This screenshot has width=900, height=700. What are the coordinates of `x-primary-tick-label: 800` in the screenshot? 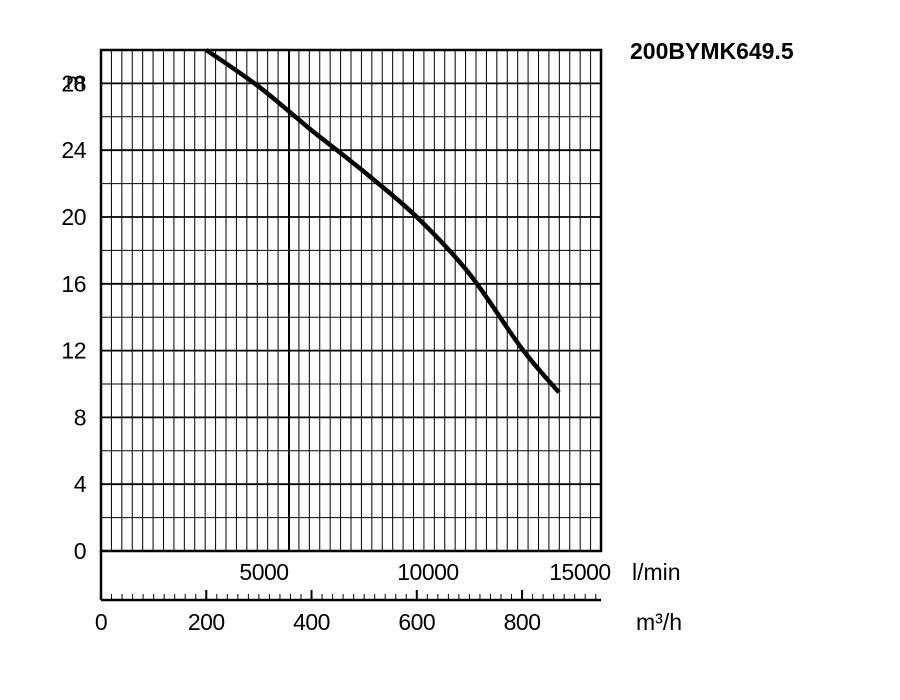 It's located at (522, 622).